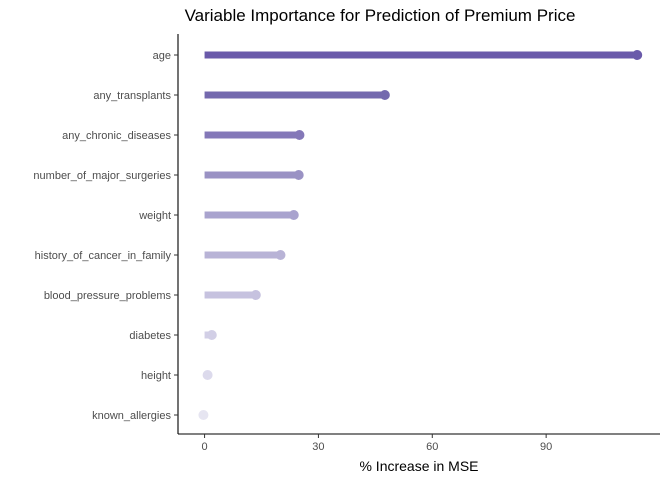 This screenshot has height=480, width=672. I want to click on lollipop-head-known_allergies, so click(203, 415).